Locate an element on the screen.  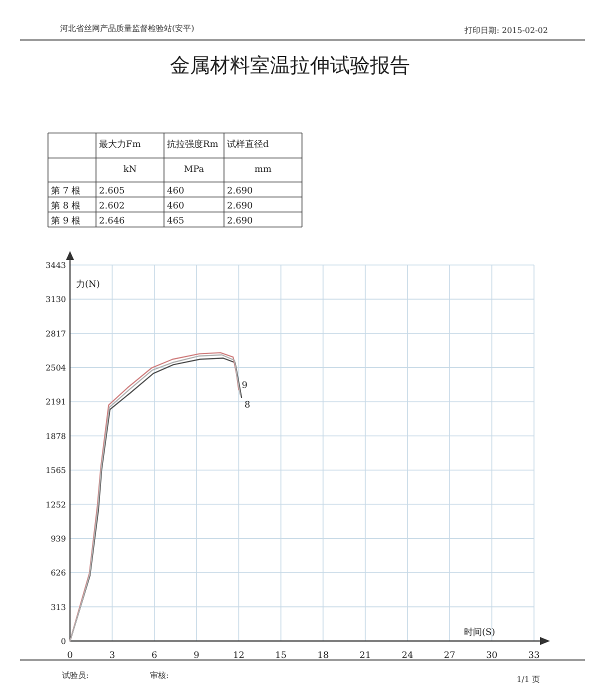
y-tick-label: 3130 is located at coordinates (56, 299).